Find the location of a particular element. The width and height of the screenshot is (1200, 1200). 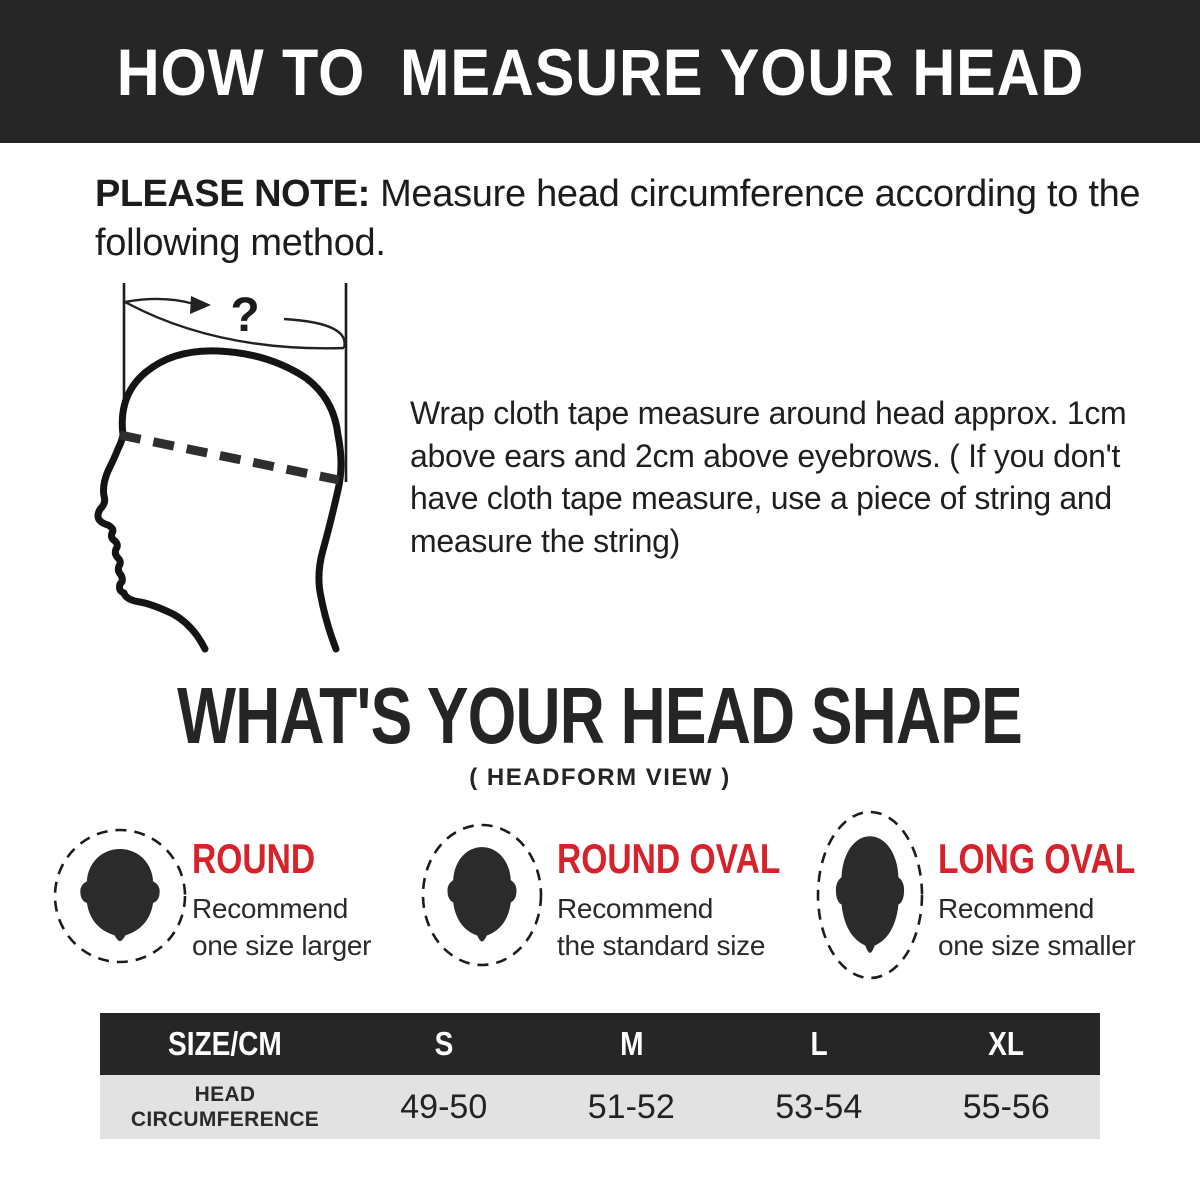

round-label-block: ROUND Recommend one size larger is located at coordinates (327, 900).